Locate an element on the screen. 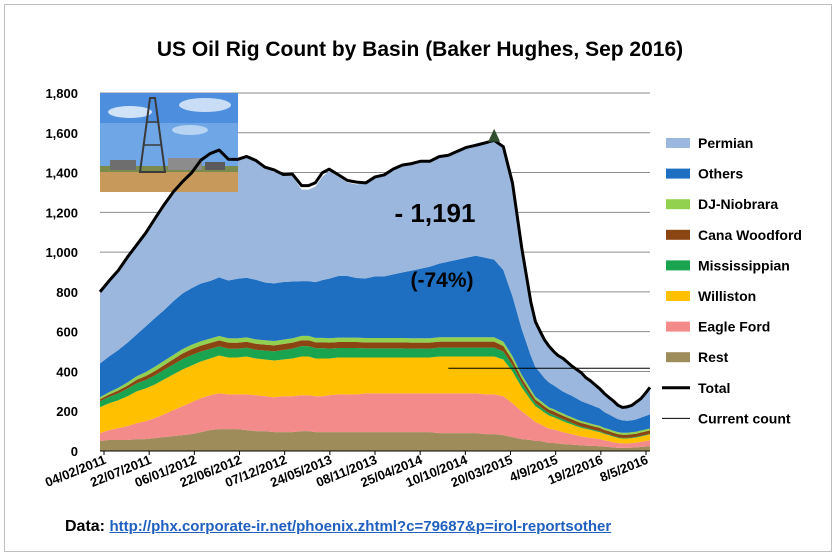 The image size is (838, 558). legend-label-others: Others is located at coordinates (720, 174).